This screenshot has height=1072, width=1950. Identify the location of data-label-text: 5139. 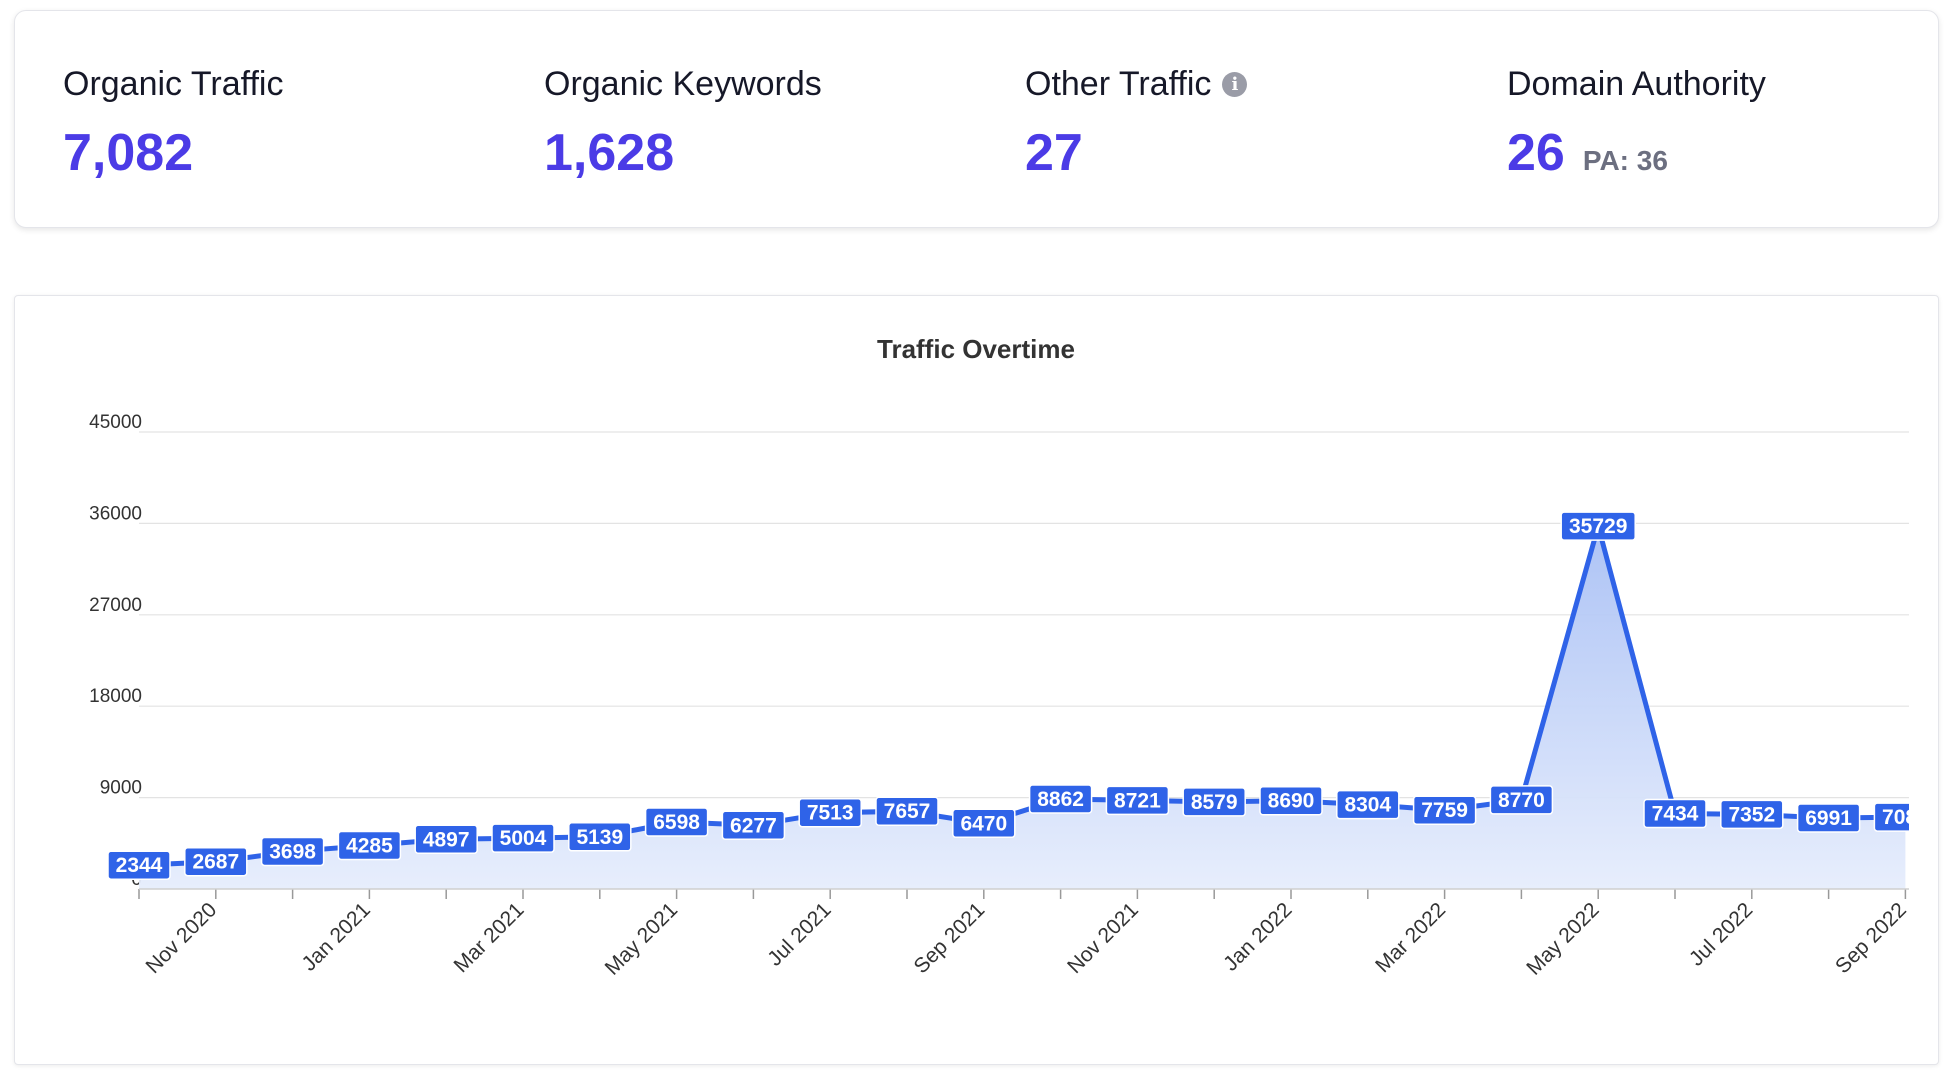
(599, 837).